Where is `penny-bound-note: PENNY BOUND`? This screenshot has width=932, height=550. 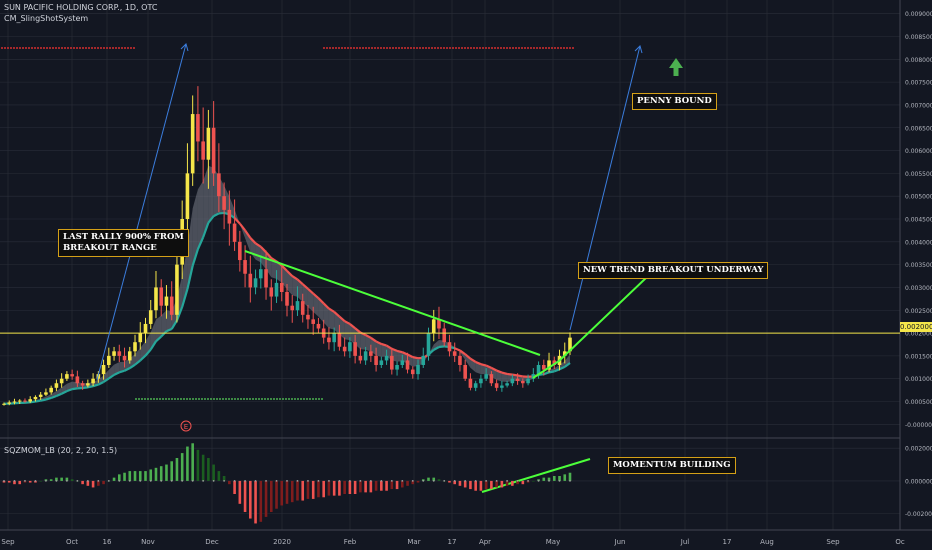
penny-bound-note: PENNY BOUND is located at coordinates (674, 101).